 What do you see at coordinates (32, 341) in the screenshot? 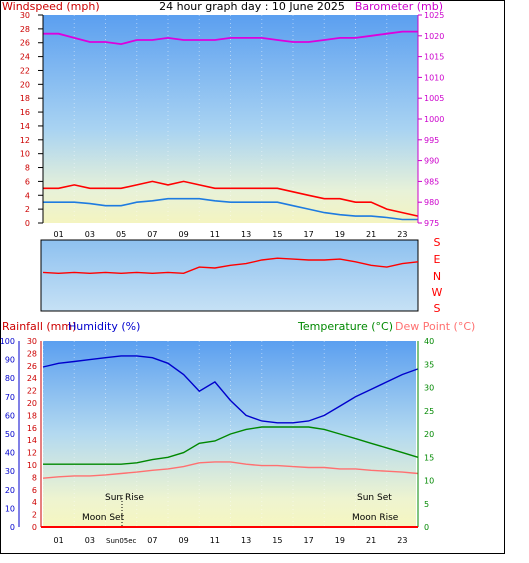
I see `rain-tick-label: 30` at bounding box center [32, 341].